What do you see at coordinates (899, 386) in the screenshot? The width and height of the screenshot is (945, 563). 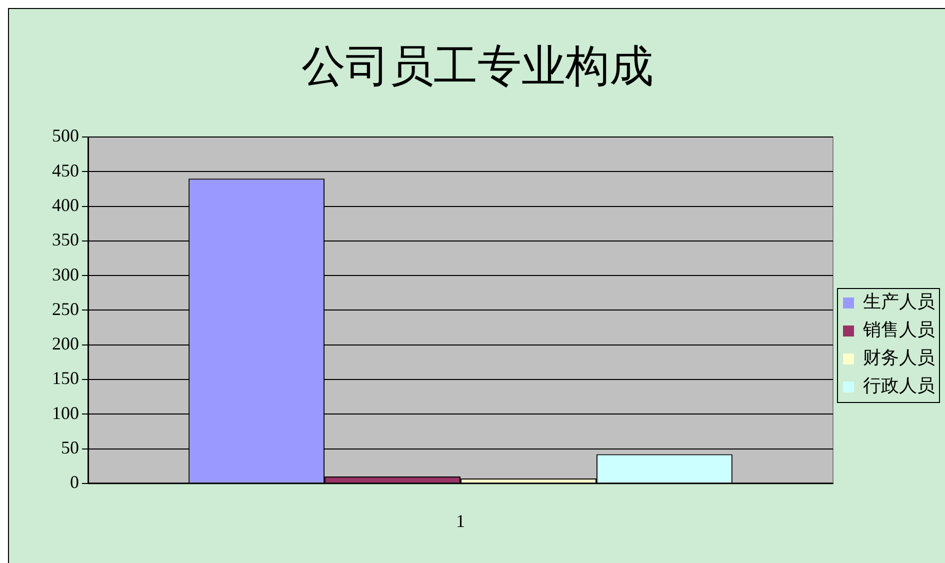 I see `legend-label: 行政人员` at bounding box center [899, 386].